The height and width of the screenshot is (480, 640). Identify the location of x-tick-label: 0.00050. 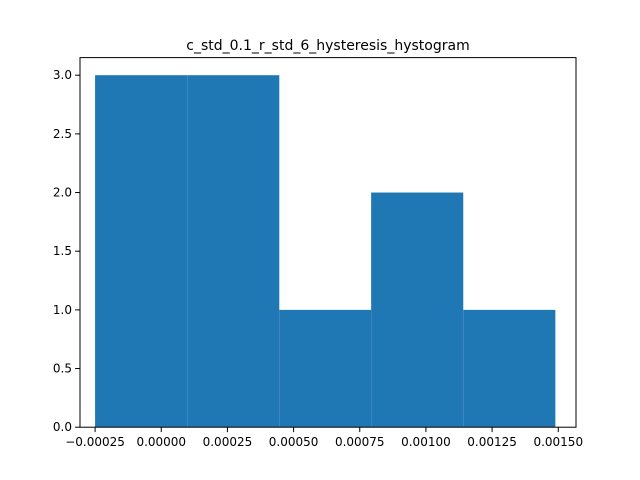
(294, 442).